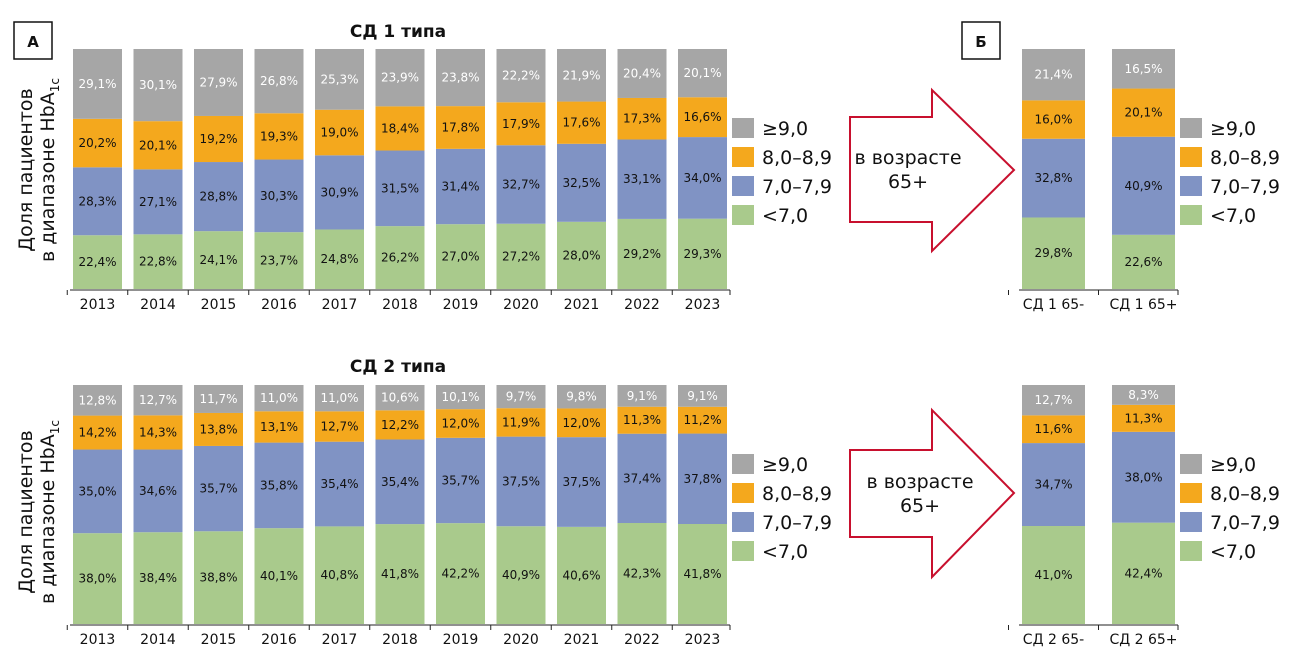 Image resolution: width=1300 pixels, height=671 pixels. Describe the element at coordinates (218, 260) in the screenshot. I see `data-label: 24,1%` at that location.